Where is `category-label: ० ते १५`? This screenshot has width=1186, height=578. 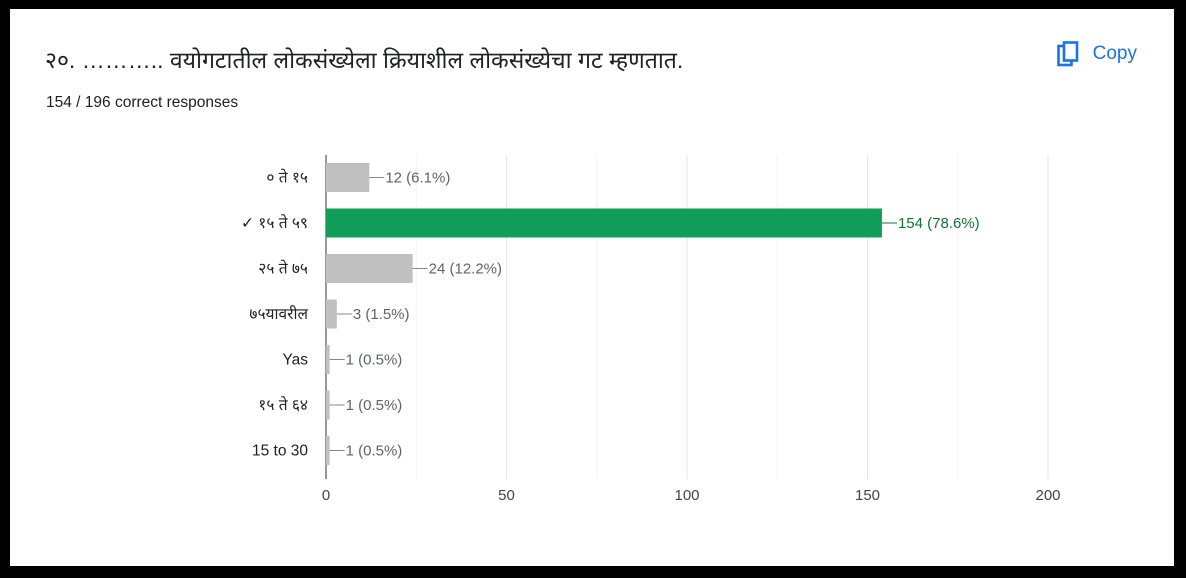 category-label: ० ते १५ is located at coordinates (287, 178).